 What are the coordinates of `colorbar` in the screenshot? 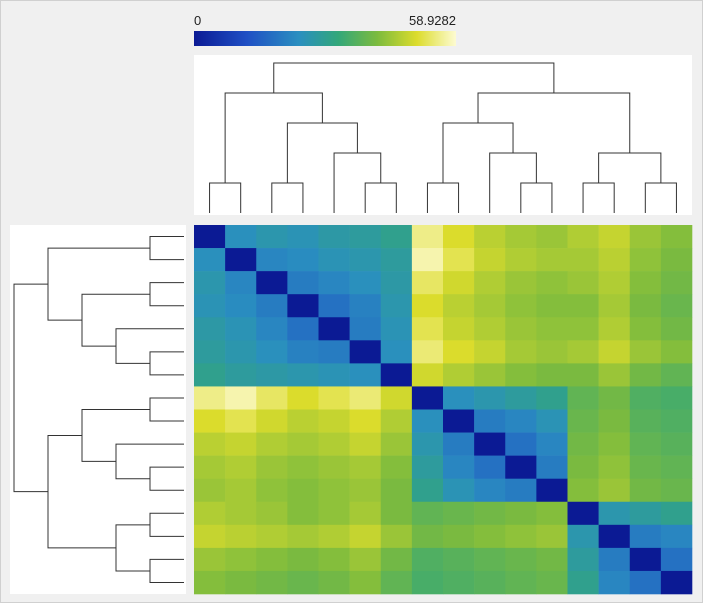 It's located at (325, 38).